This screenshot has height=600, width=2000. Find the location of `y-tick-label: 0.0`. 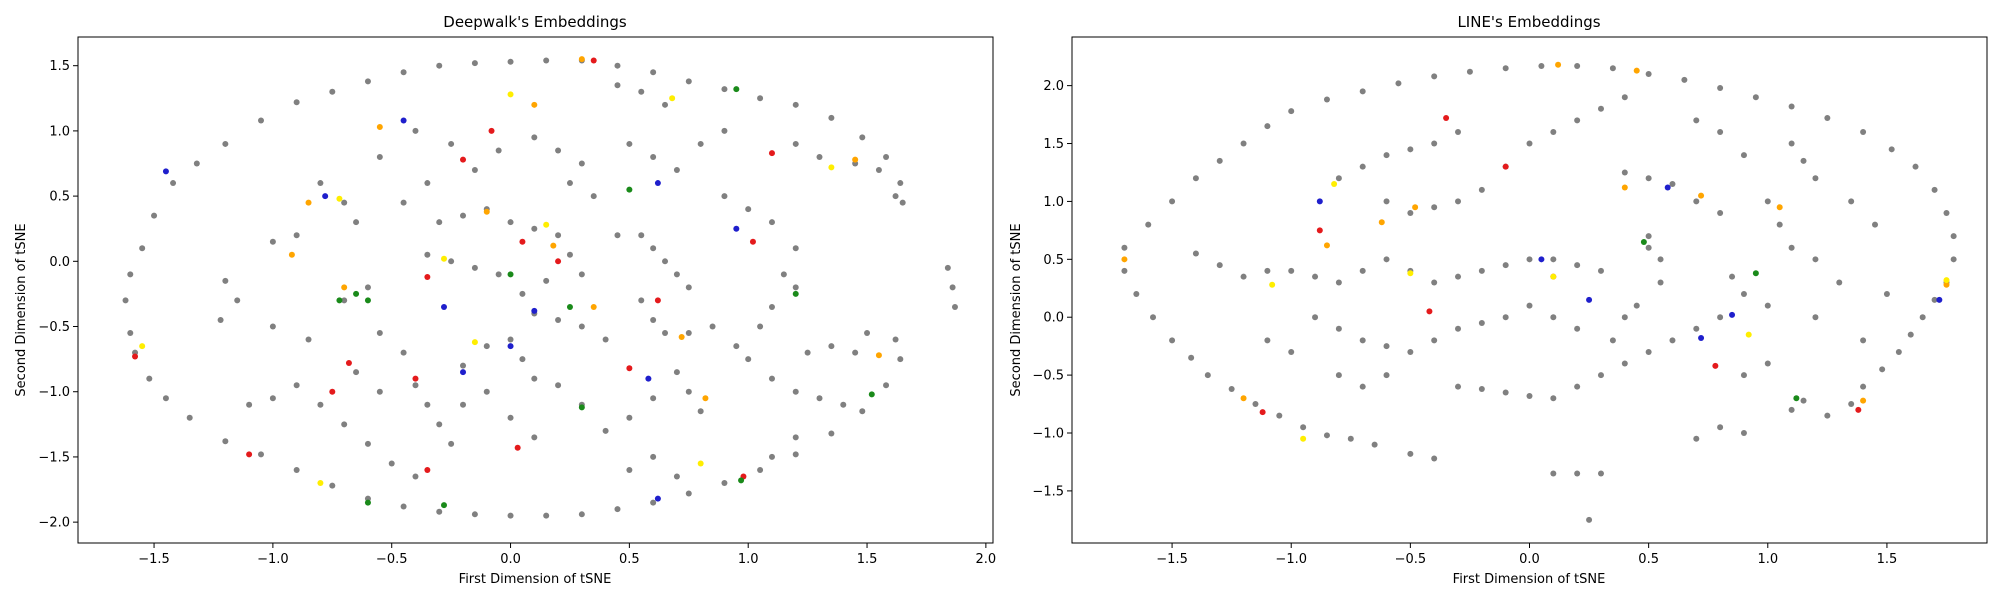

y-tick-label: 0.0 is located at coordinates (59, 262).